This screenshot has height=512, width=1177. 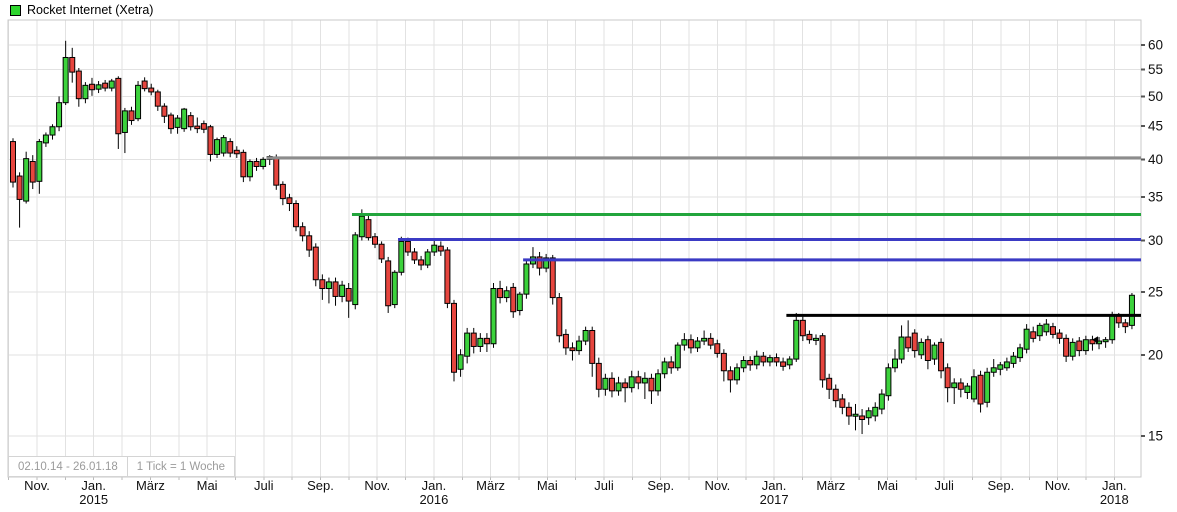 What do you see at coordinates (944, 485) in the screenshot?
I see `x-tick-label: Juli` at bounding box center [944, 485].